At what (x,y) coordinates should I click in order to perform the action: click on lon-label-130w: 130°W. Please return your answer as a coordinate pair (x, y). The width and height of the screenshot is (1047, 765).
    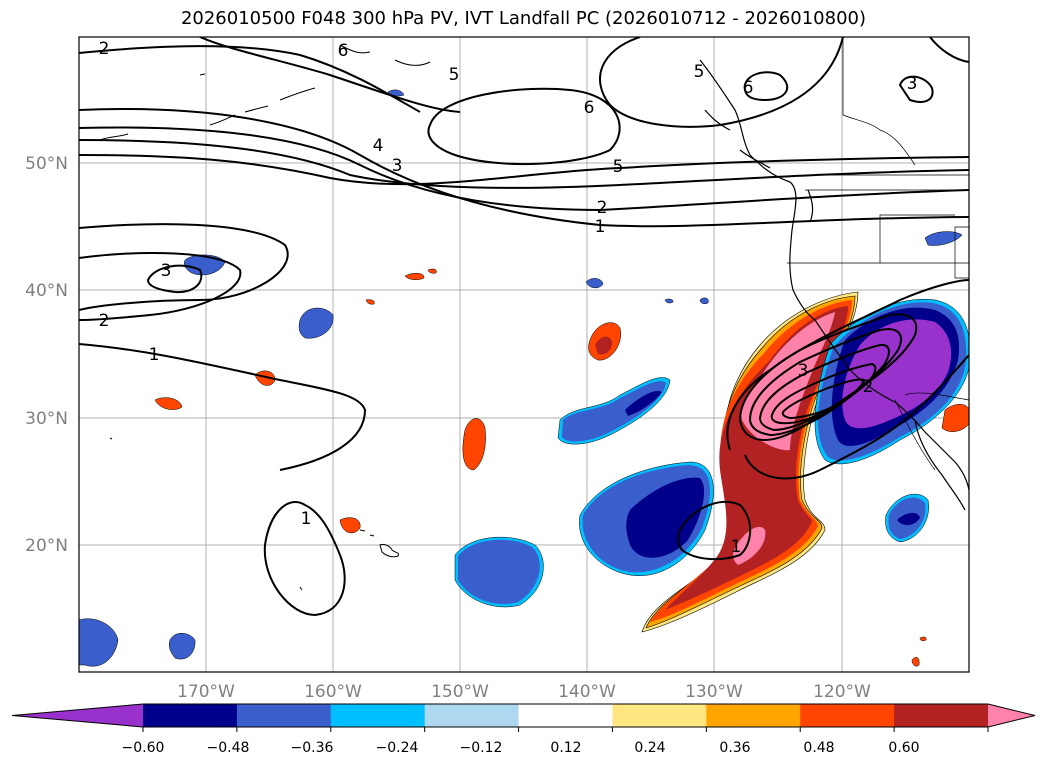
    Looking at the image, I should click on (714, 692).